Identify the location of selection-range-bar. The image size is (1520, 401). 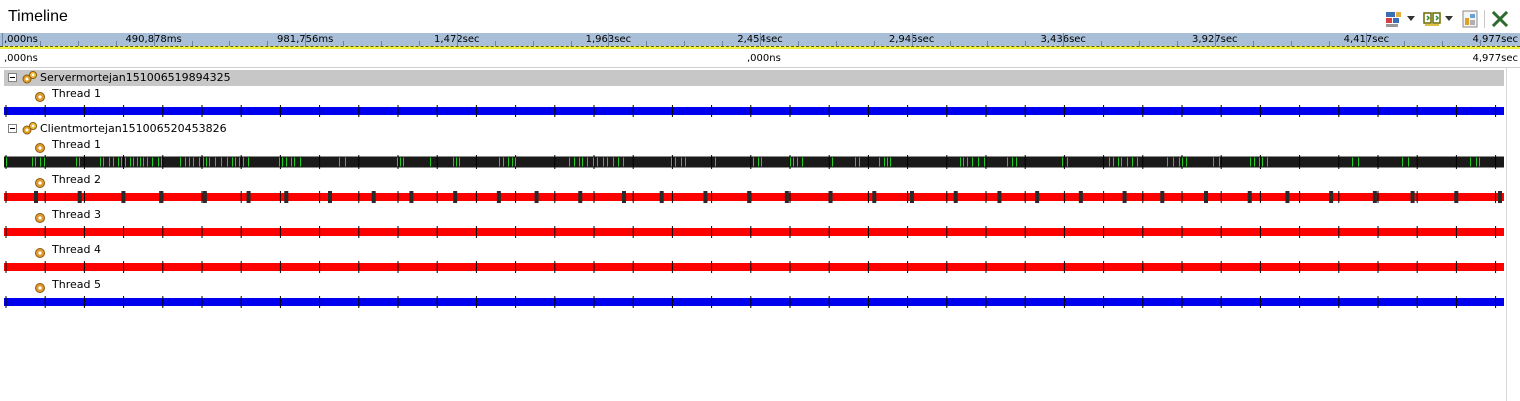
(760, 47).